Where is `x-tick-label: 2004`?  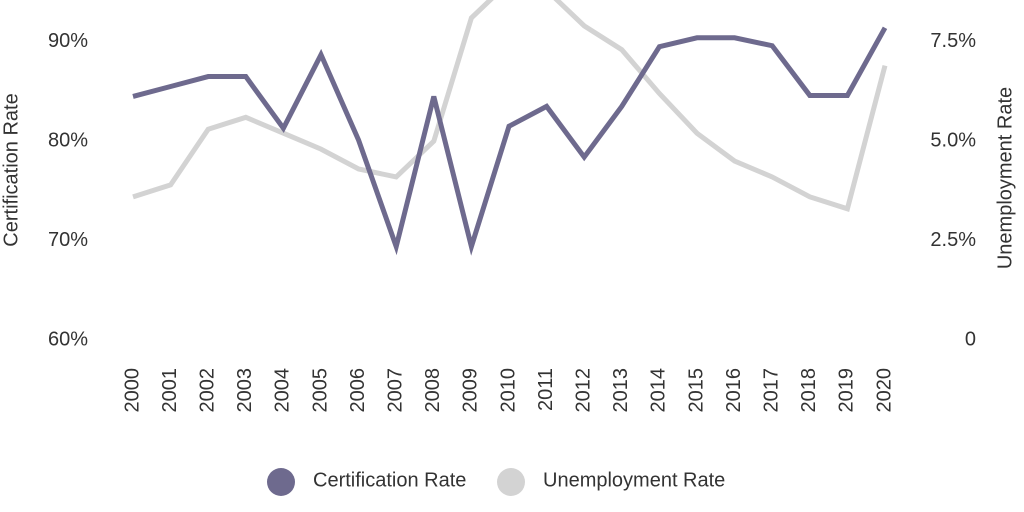 x-tick-label: 2004 is located at coordinates (283, 390).